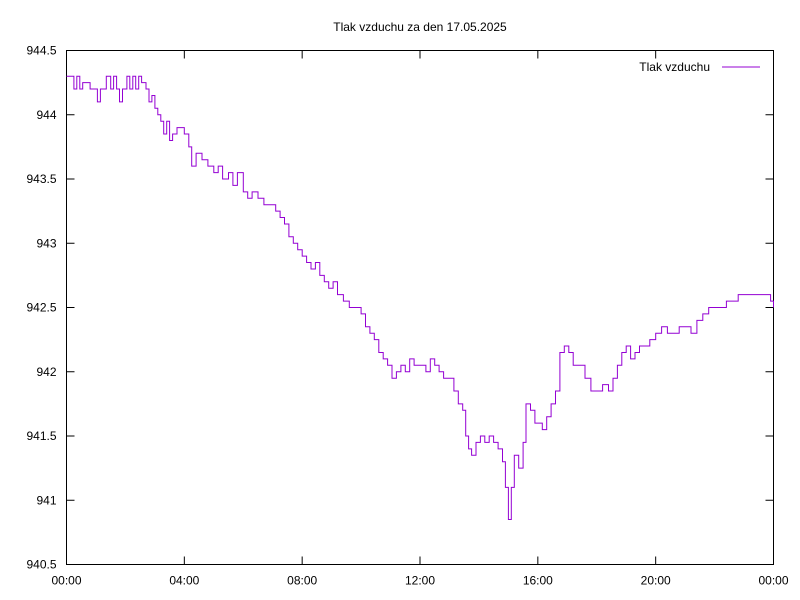 The height and width of the screenshot is (600, 800). I want to click on y-tick-label: 942.5, so click(41, 308).